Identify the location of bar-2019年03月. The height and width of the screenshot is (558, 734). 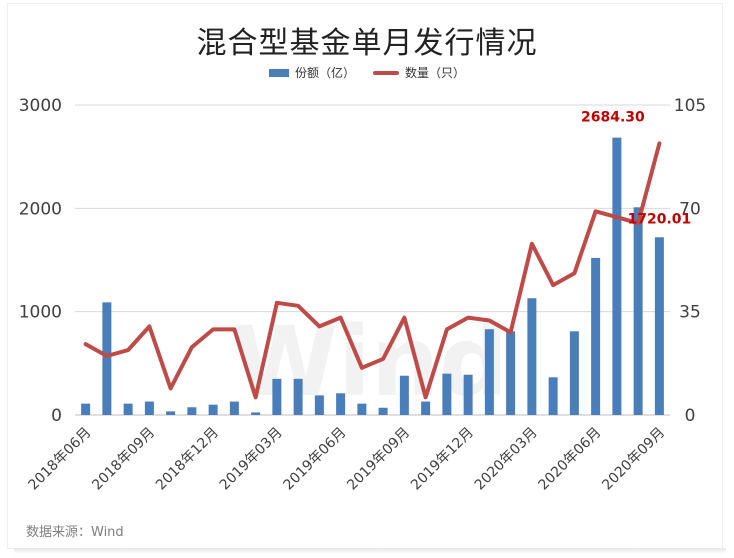
(277, 396).